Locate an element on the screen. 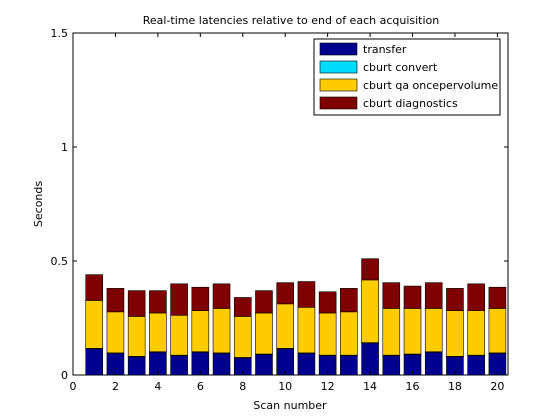 The image size is (560, 420). x-tick-label: 18 is located at coordinates (455, 386).